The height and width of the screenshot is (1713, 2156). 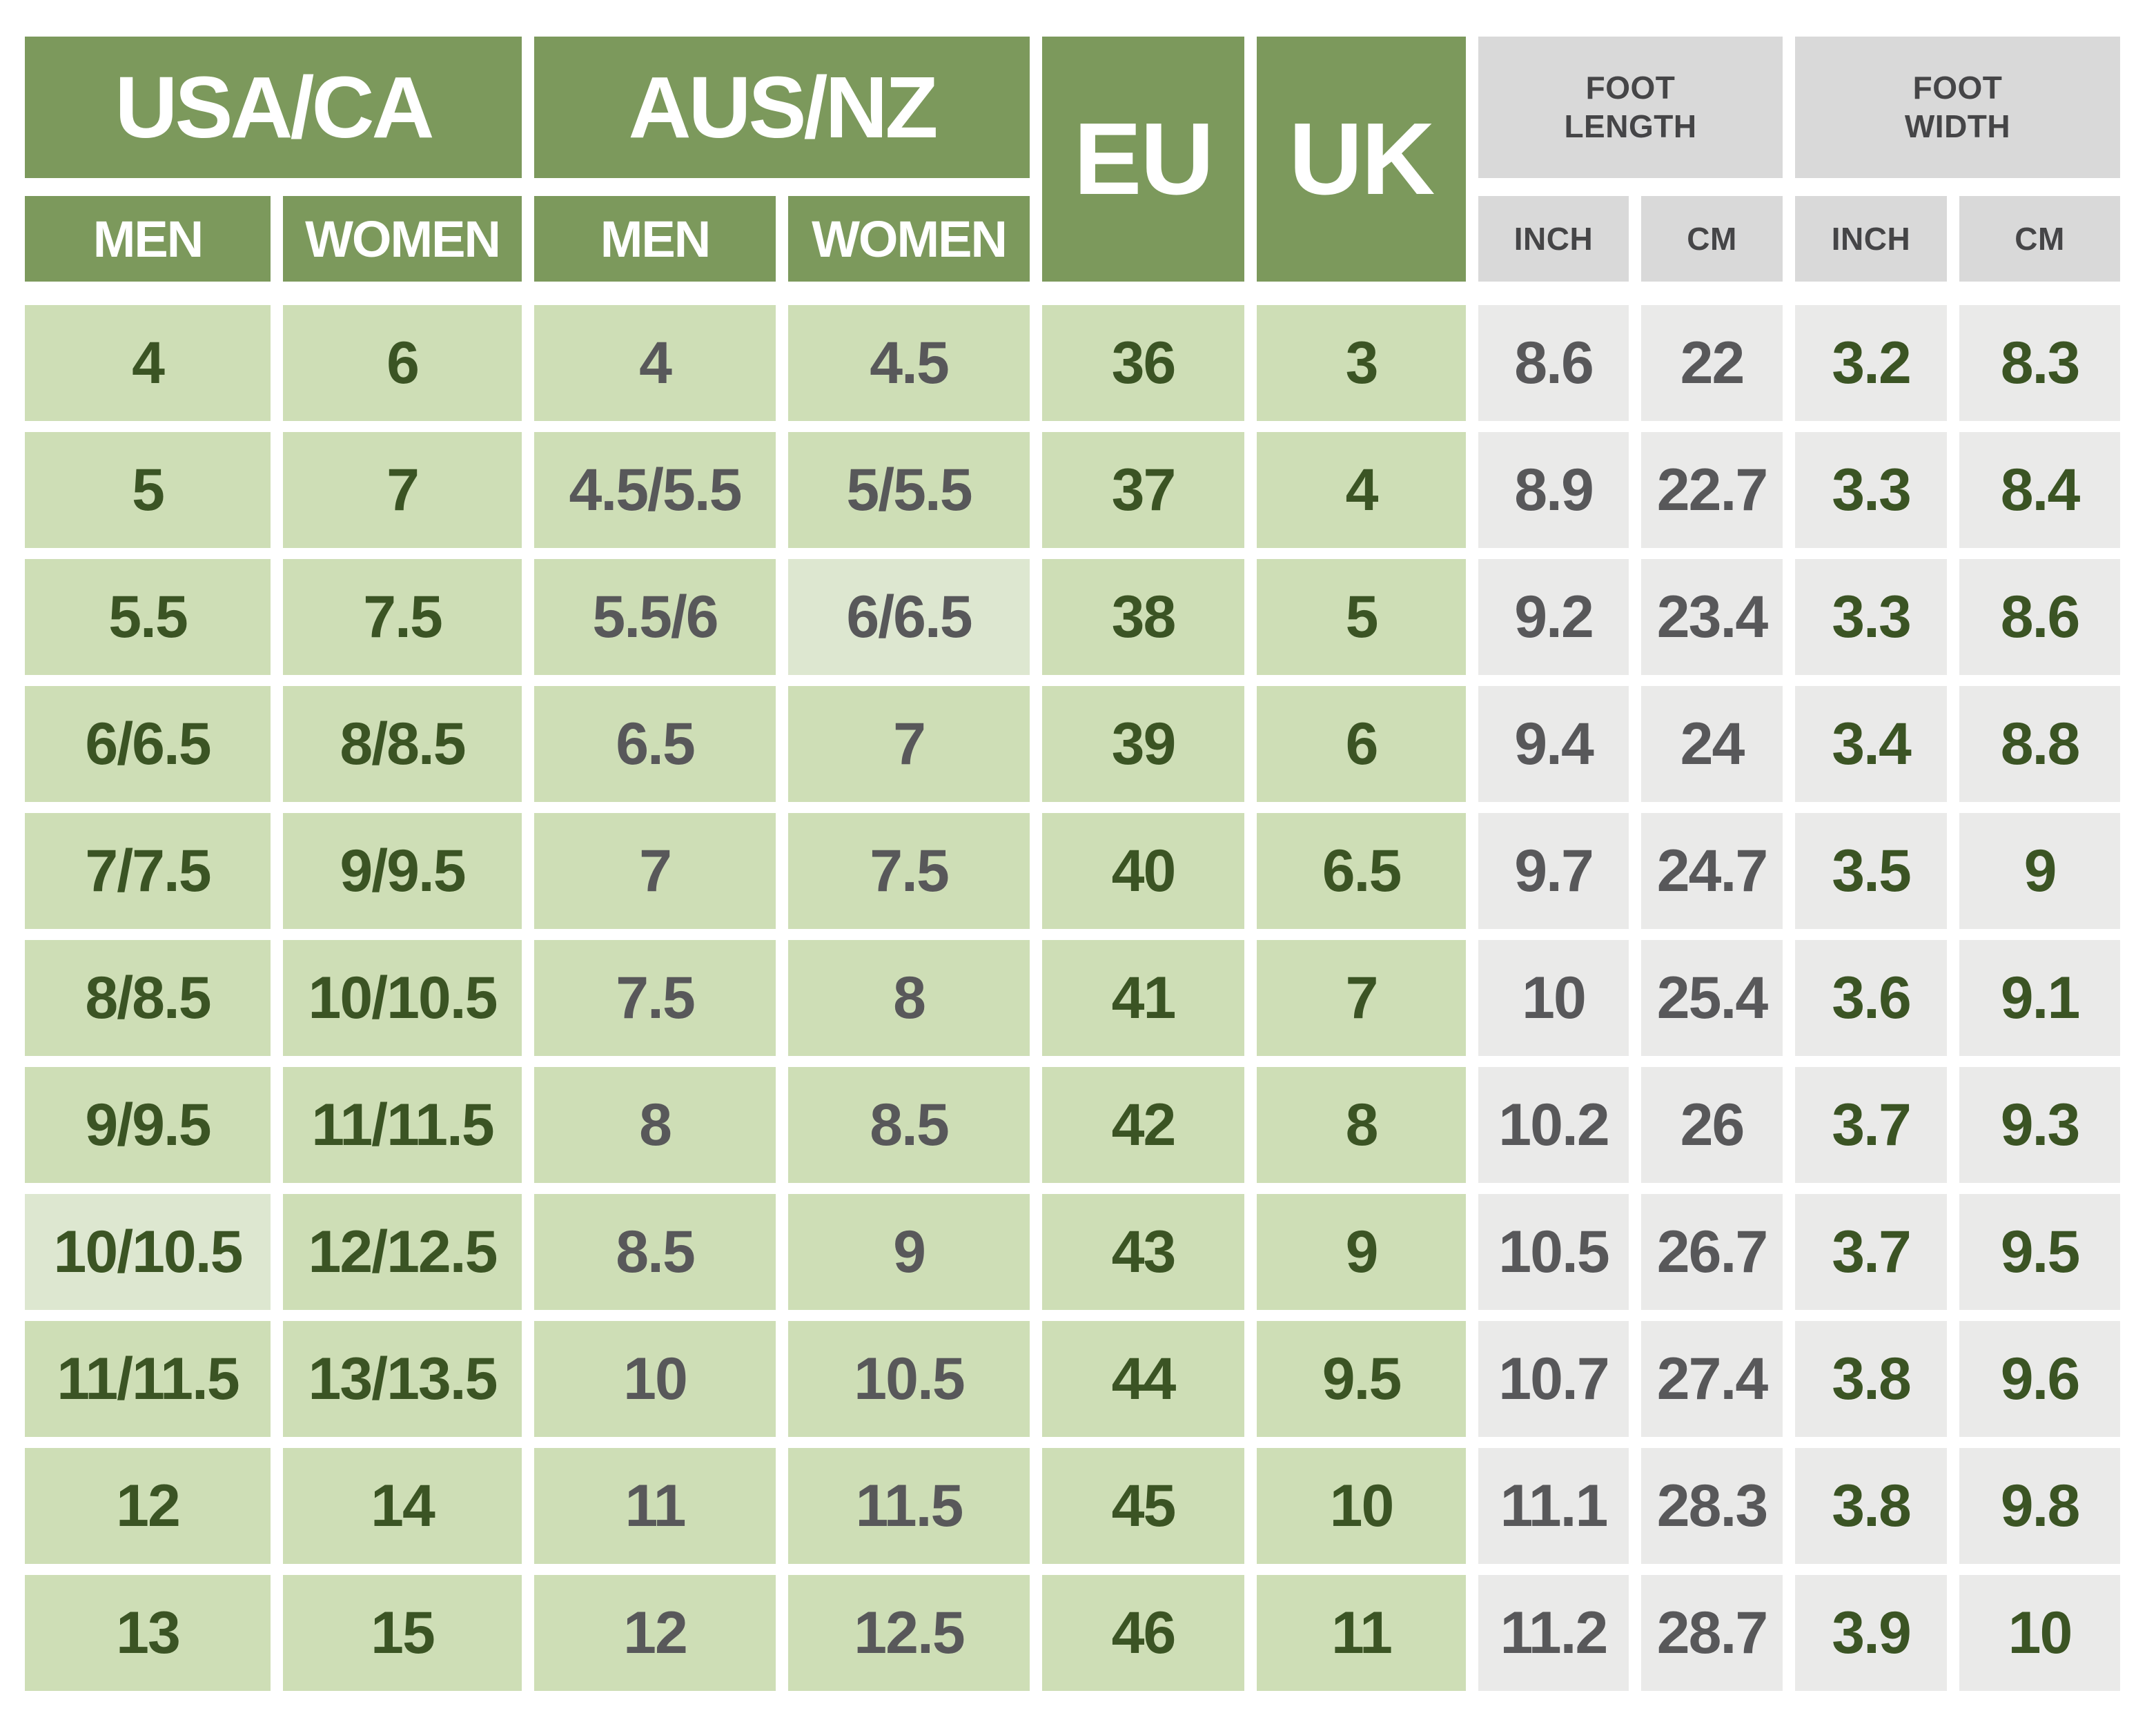 I want to click on table-cell-aus_women-row11: 12.5, so click(x=909, y=1633).